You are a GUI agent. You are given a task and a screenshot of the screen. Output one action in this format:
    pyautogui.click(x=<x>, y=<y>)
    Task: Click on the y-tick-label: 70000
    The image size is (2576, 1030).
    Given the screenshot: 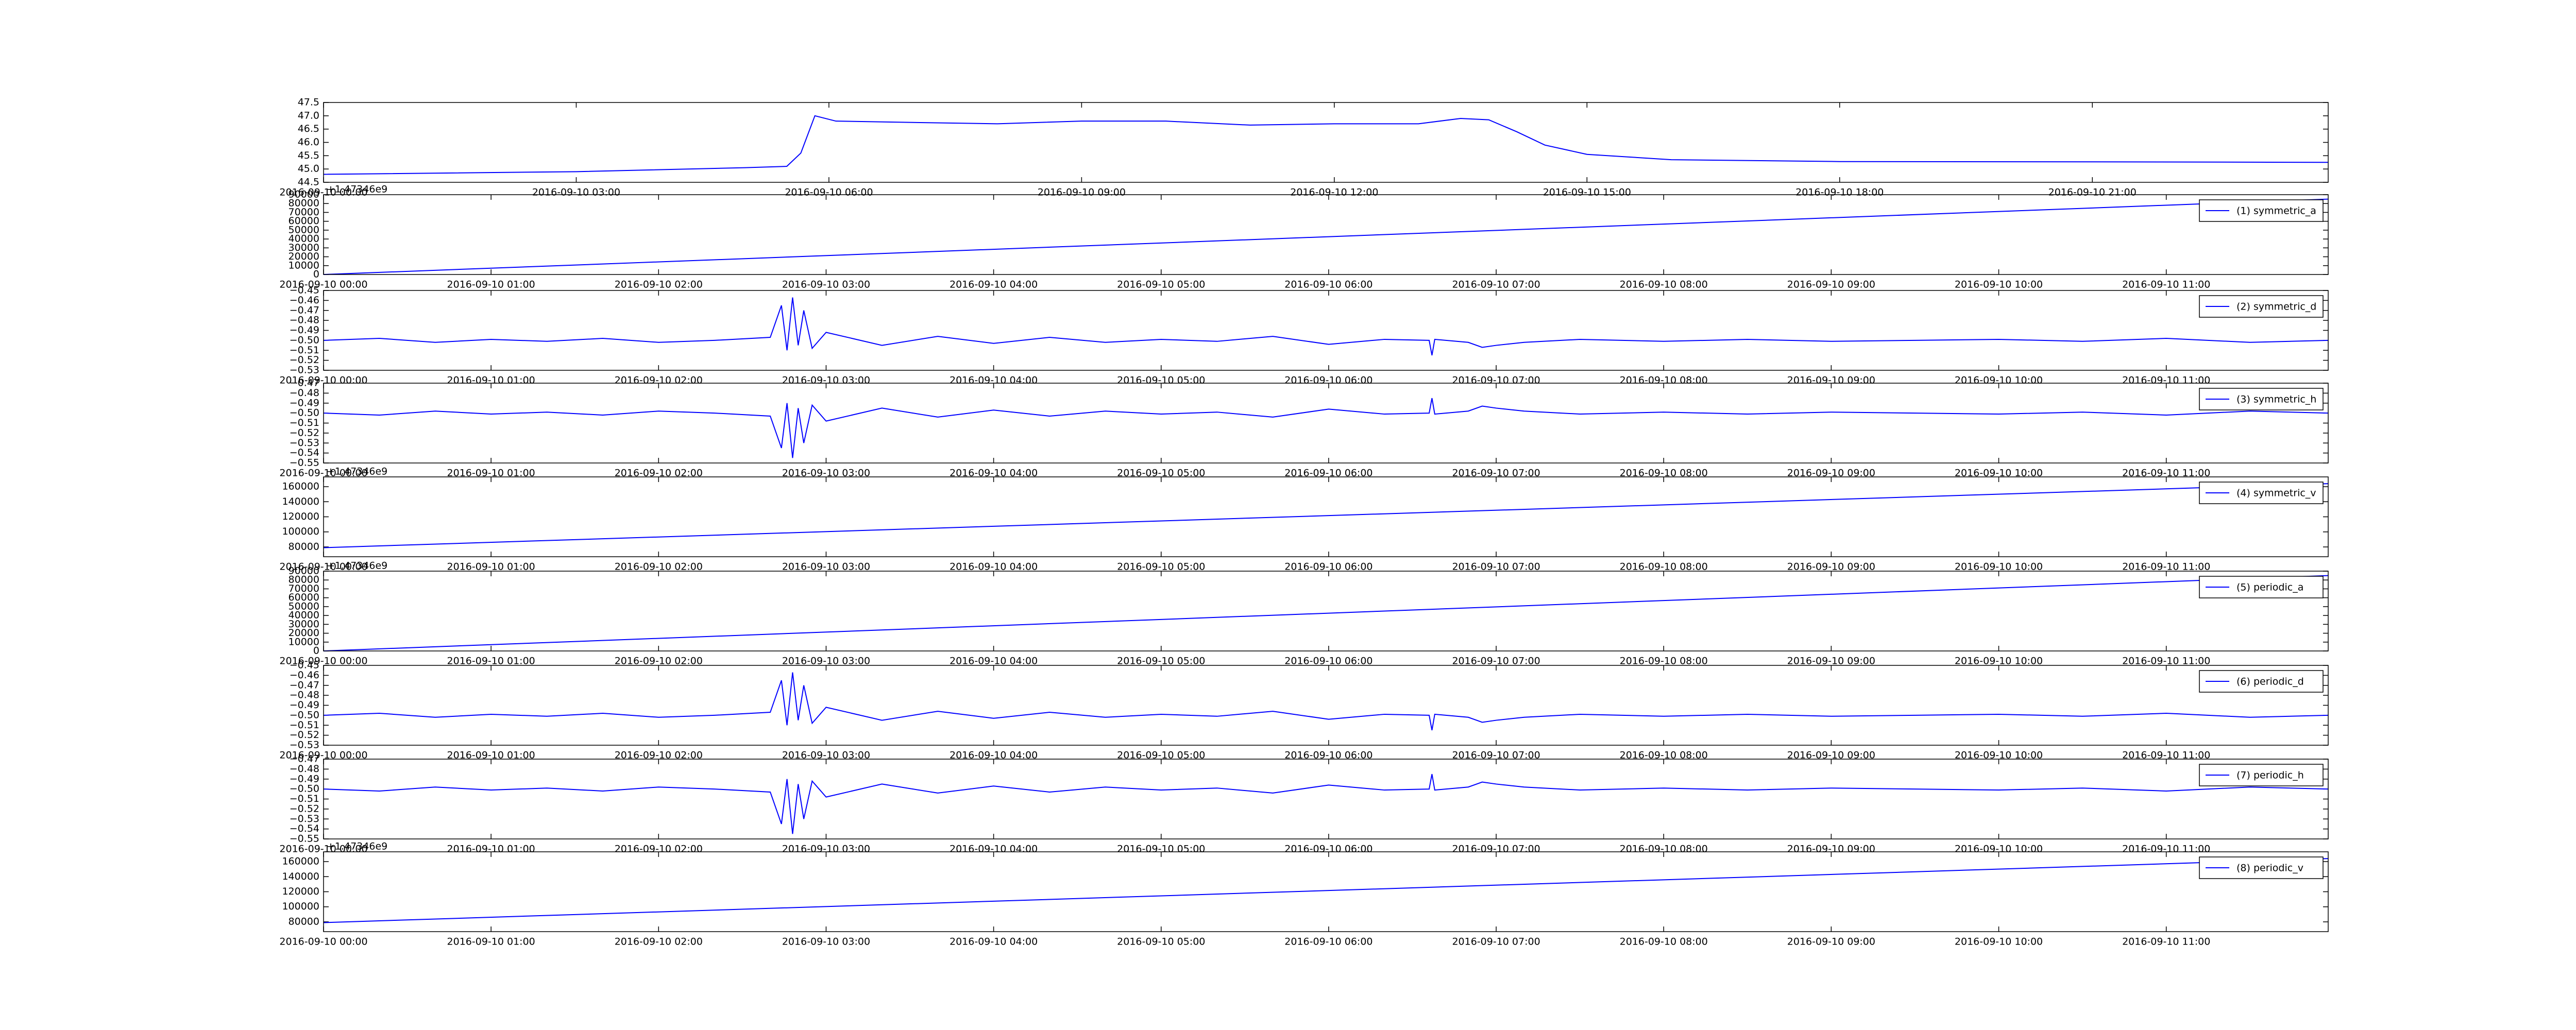 What is the action you would take?
    pyautogui.click(x=304, y=588)
    